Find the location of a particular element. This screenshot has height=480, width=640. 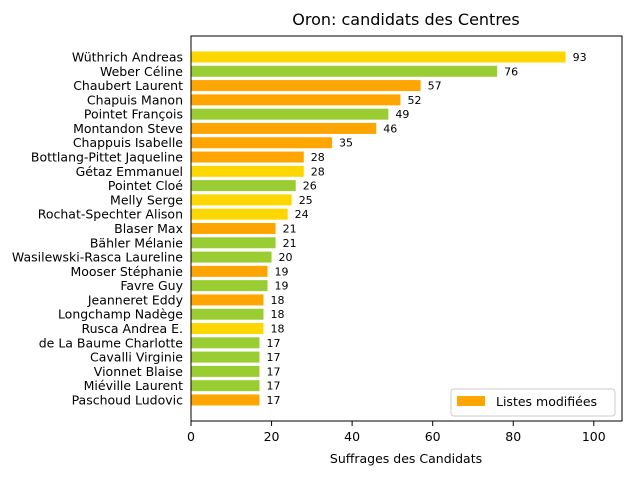

value-label: 49 is located at coordinates (402, 114).